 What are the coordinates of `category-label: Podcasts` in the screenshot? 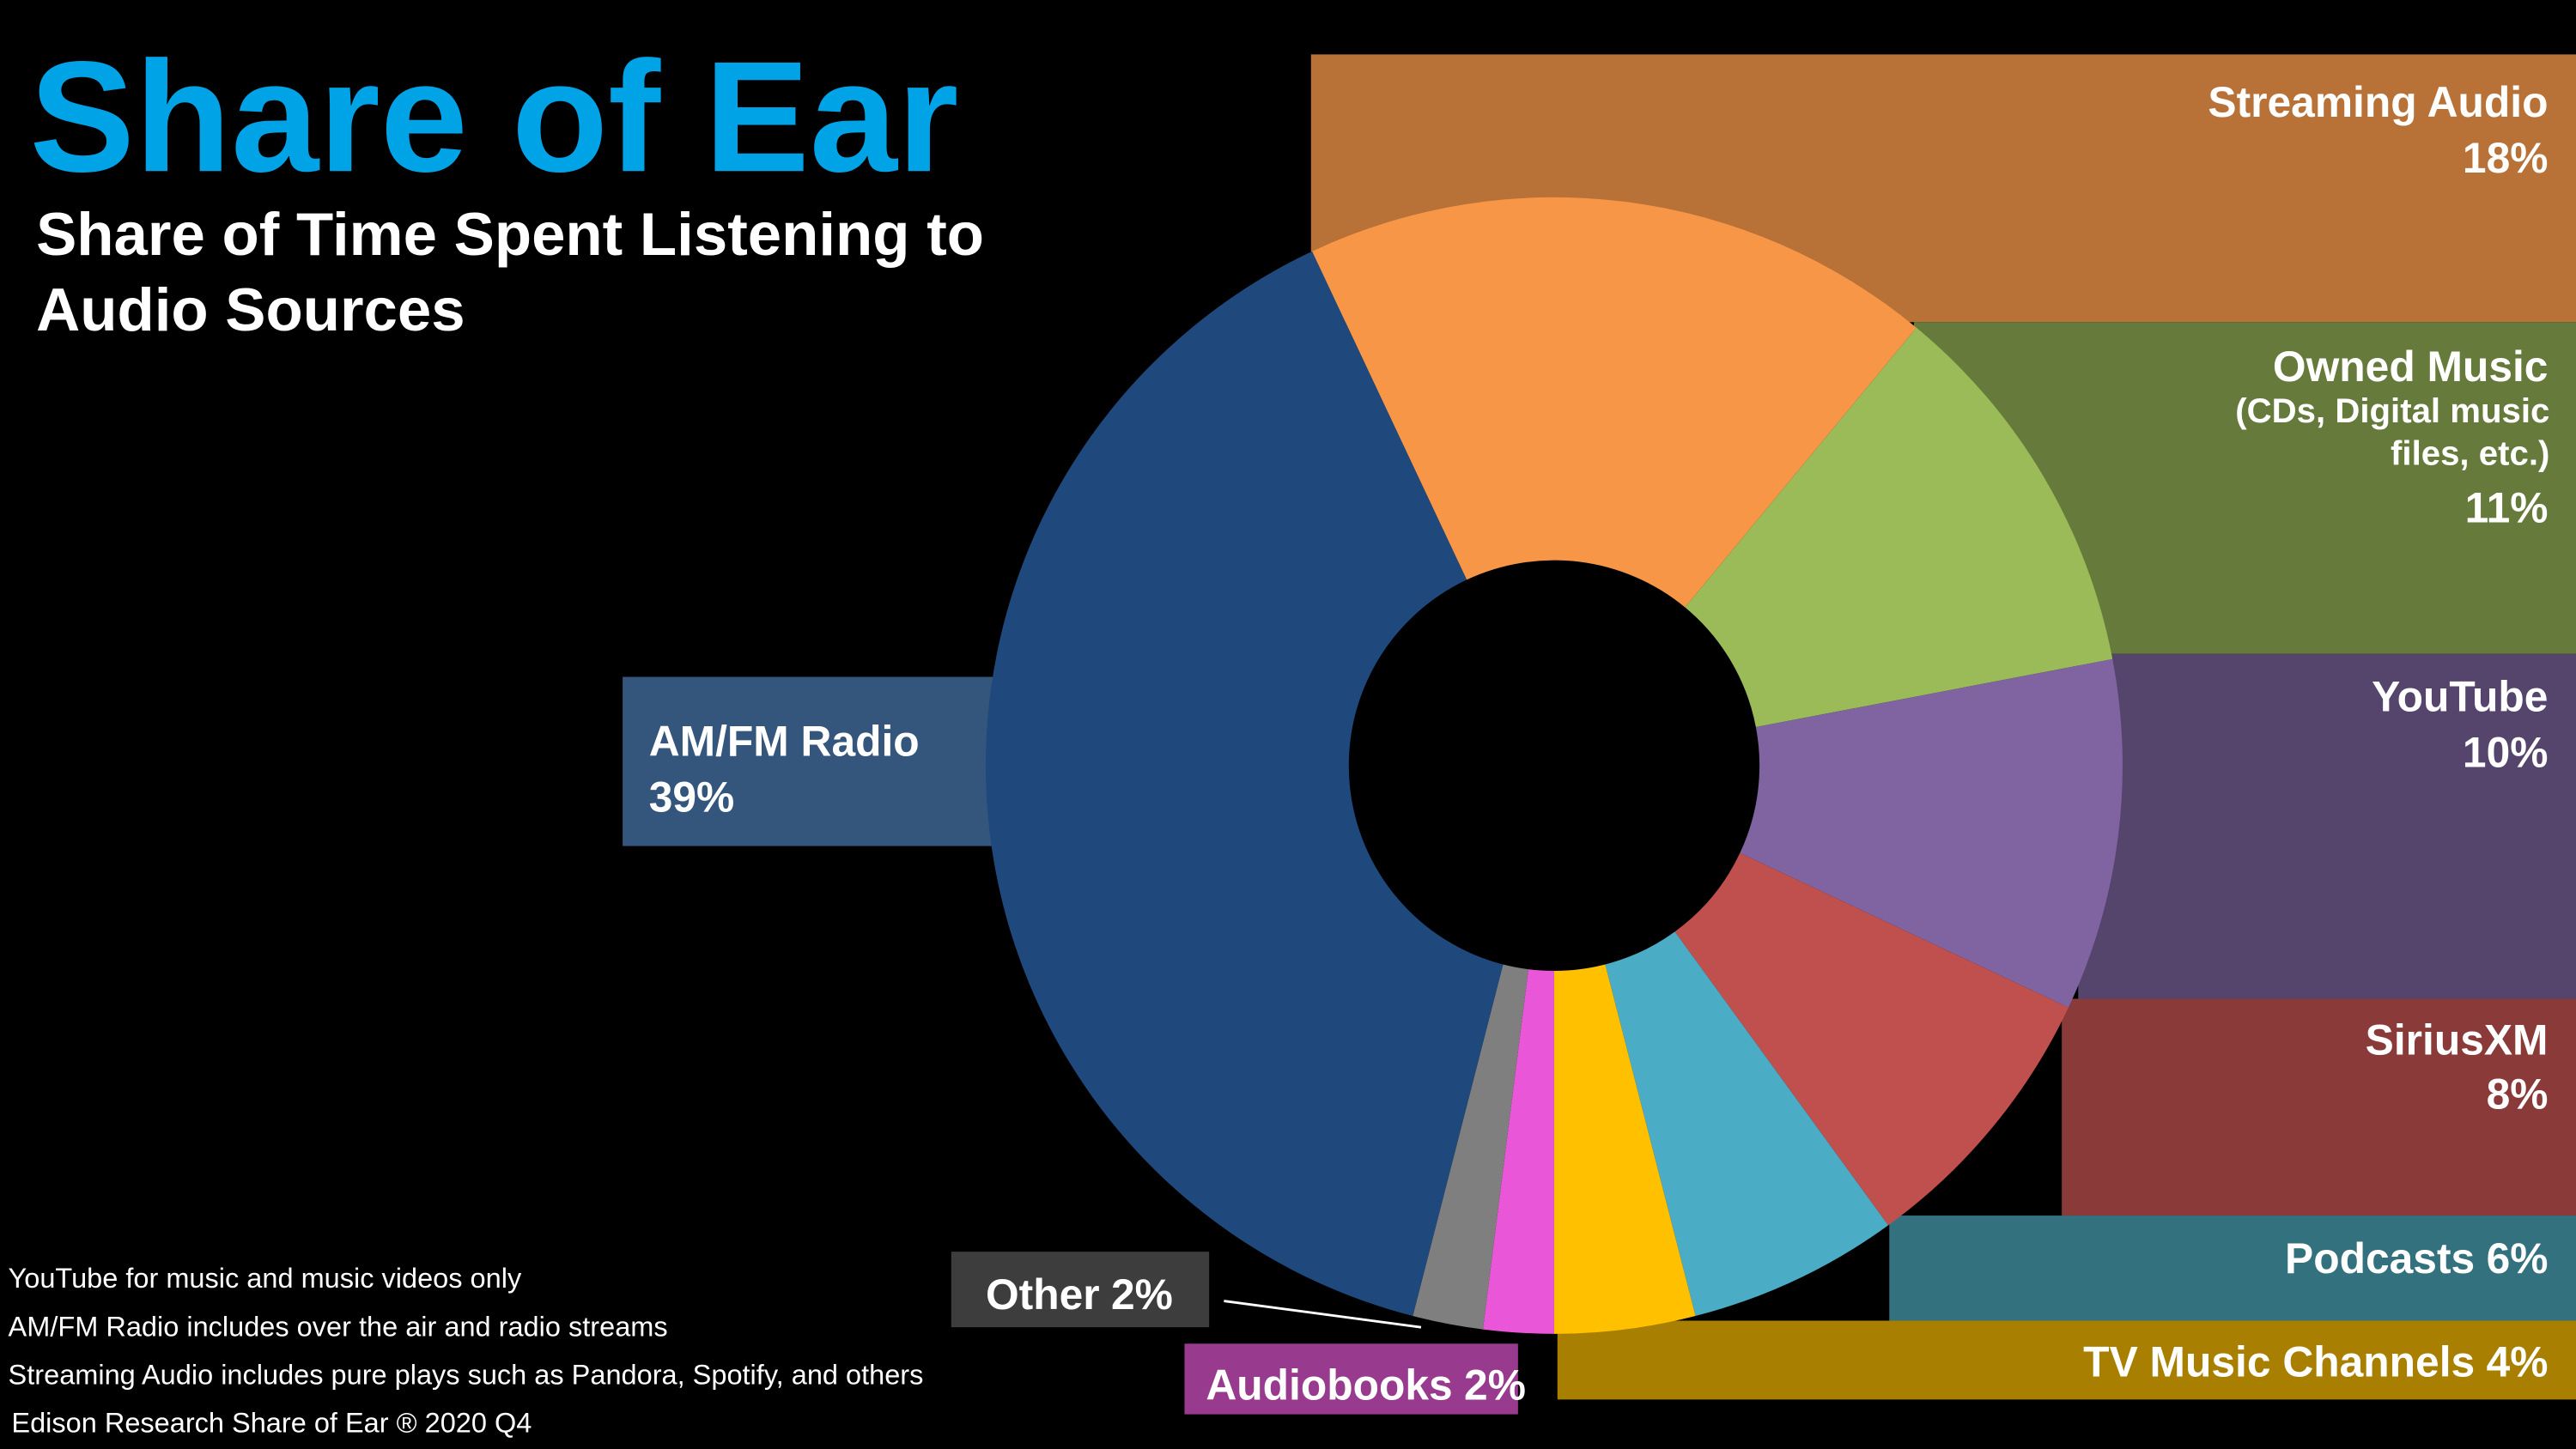 It's located at (2380, 1258).